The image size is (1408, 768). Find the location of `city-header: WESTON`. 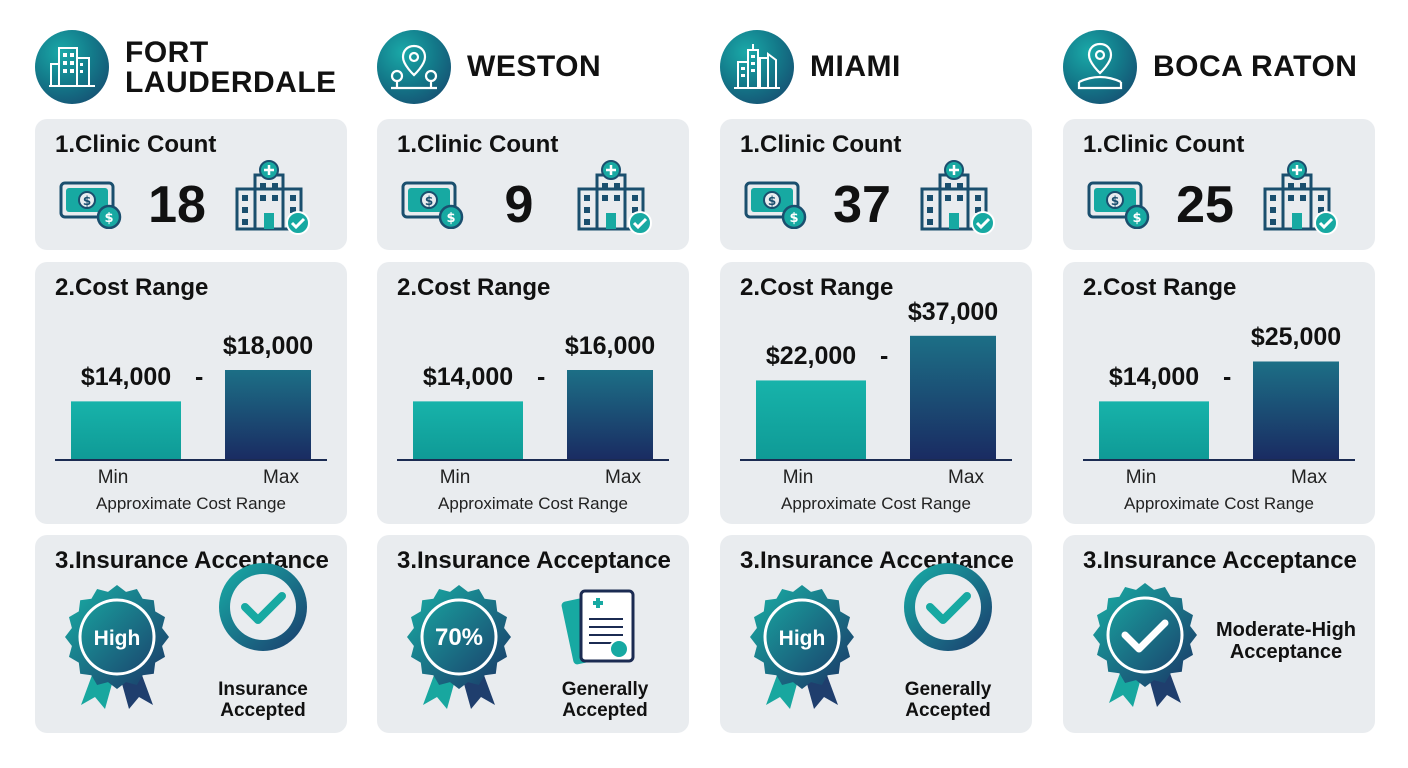

city-header: WESTON is located at coordinates (533, 70).